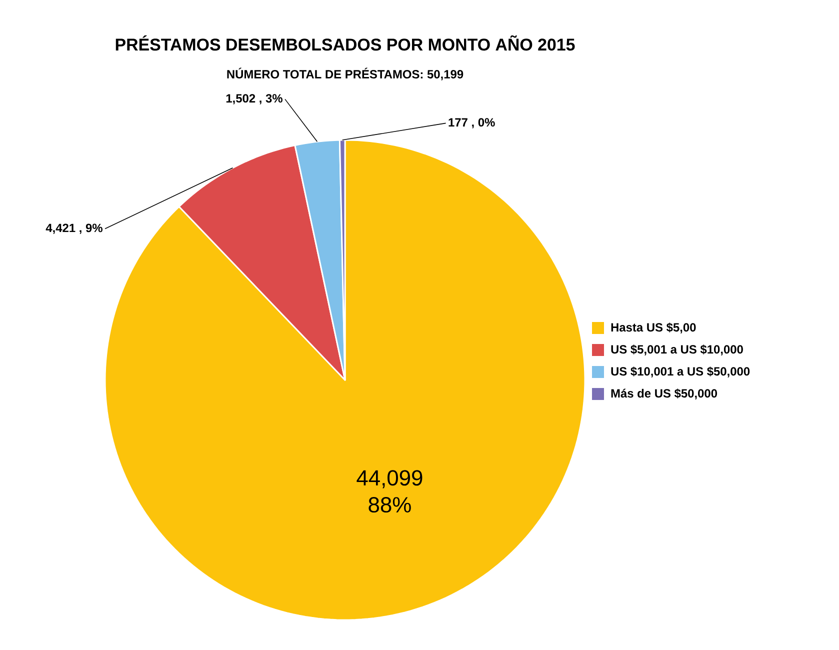  What do you see at coordinates (389, 491) in the screenshot?
I see `data-label: 44,099 88%` at bounding box center [389, 491].